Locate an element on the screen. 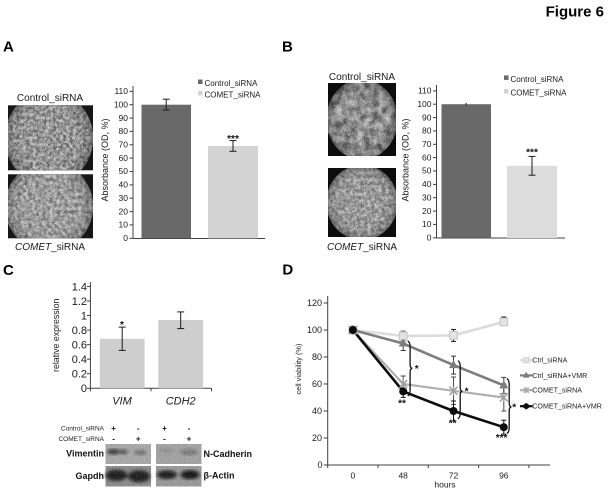 The height and width of the screenshot is (495, 610). svg-text: COMET_siRNA+VMR is located at coordinates (567, 407).